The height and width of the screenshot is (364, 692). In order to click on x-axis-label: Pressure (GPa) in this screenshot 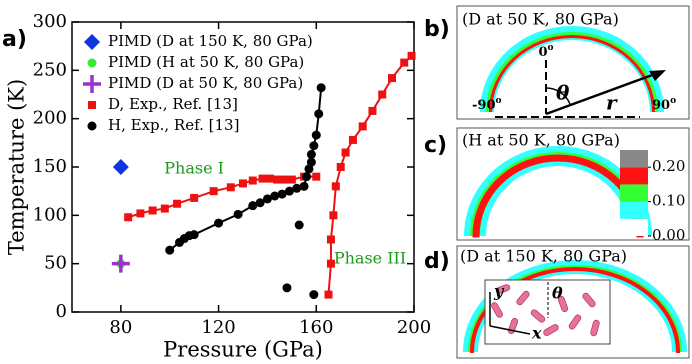, I will do `click(243, 350)`.